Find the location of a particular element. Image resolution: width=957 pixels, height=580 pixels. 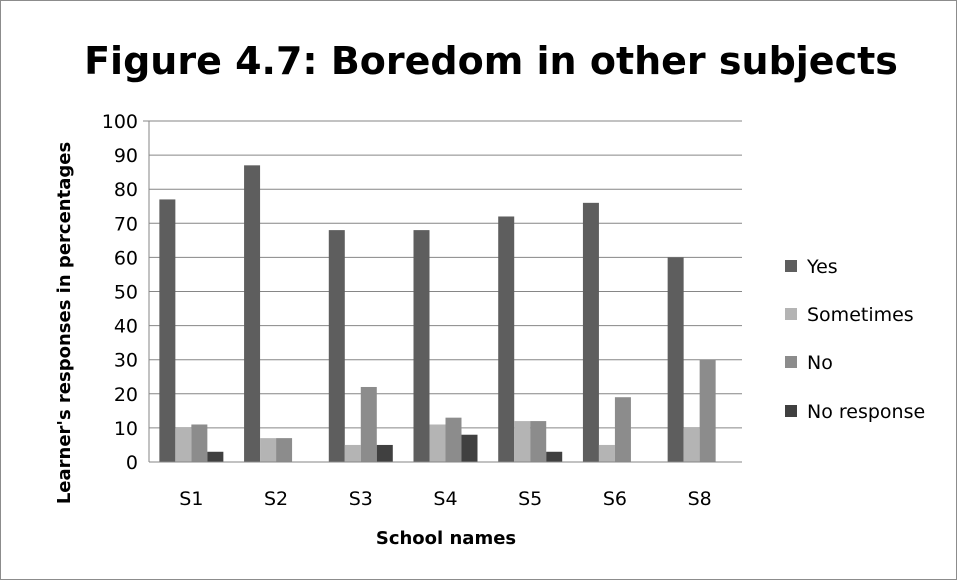

x-tick-label: S8 is located at coordinates (700, 499).